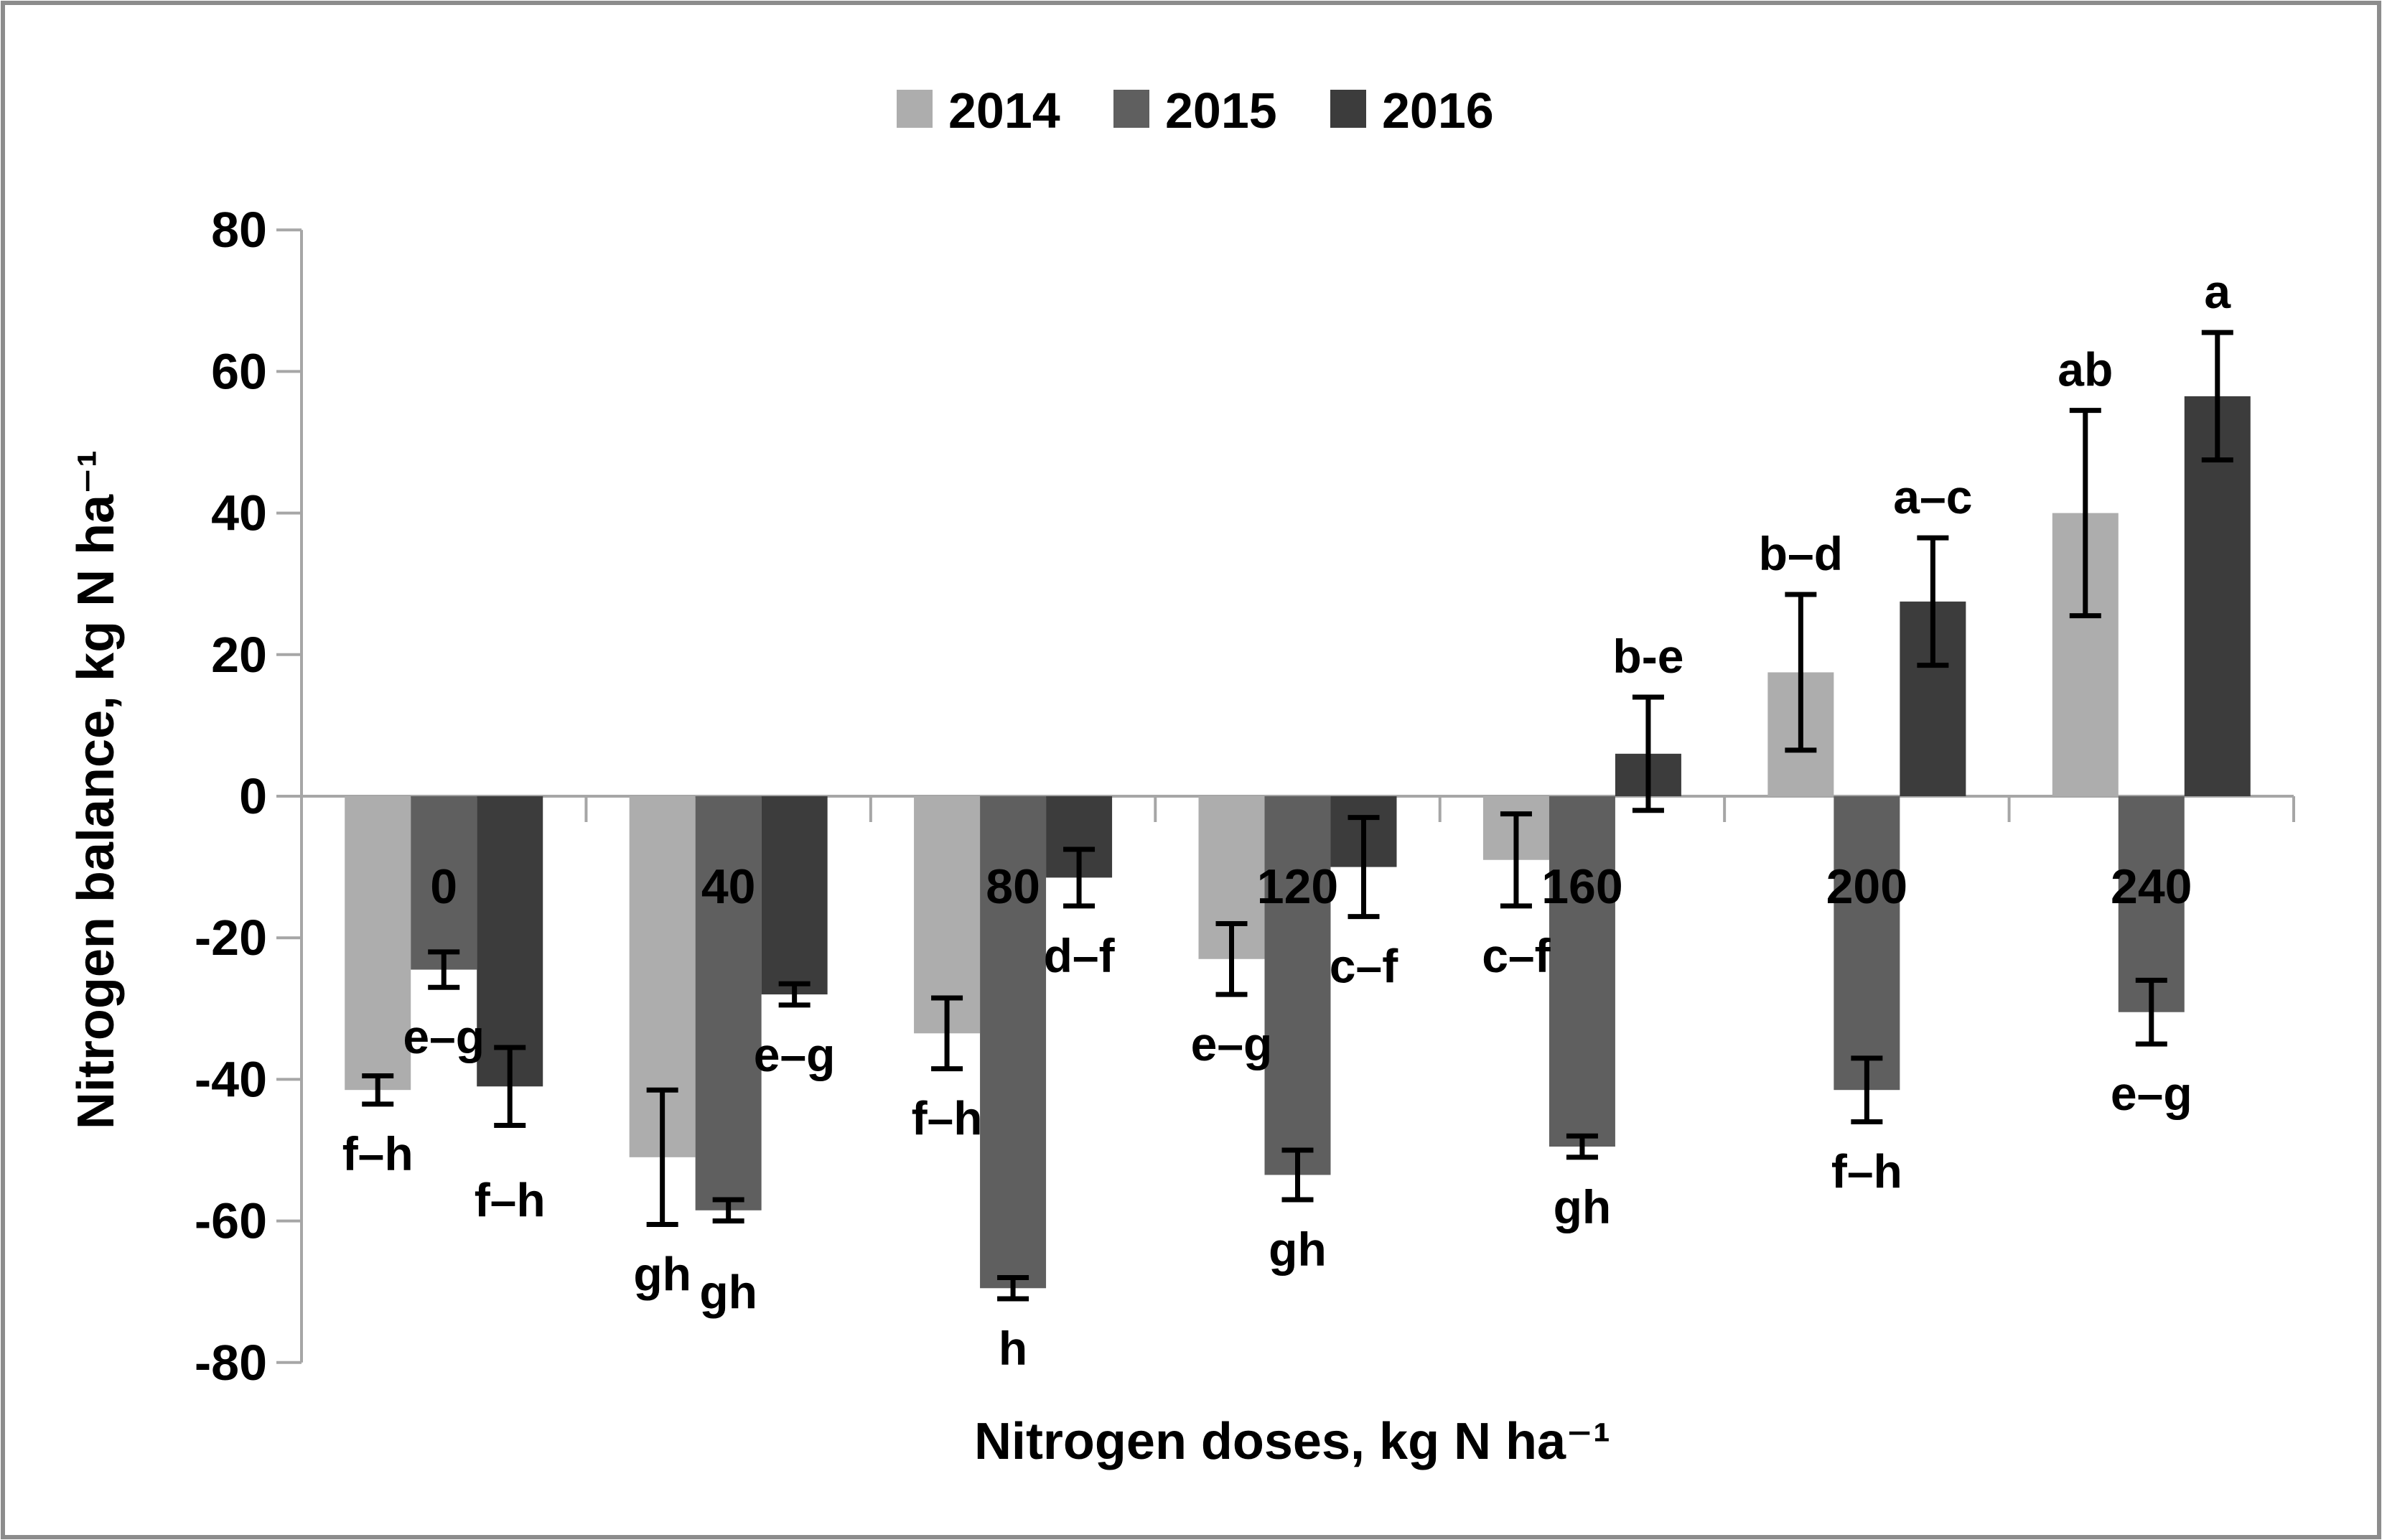 This screenshot has width=2382, height=1540. Describe the element at coordinates (1232, 1043) in the screenshot. I see `sig-letter-2014-dose-120: e–g` at that location.